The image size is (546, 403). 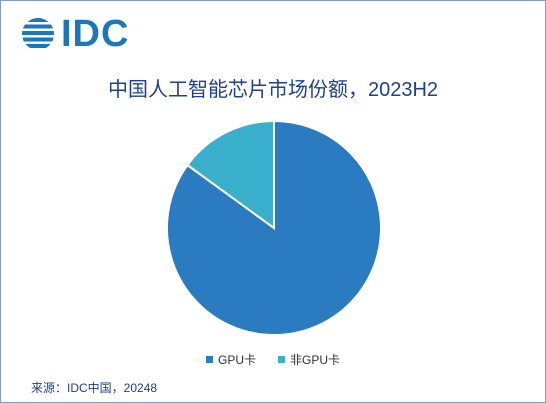 I want to click on legend-item-non-gpu: 非GPU卡, so click(x=309, y=359).